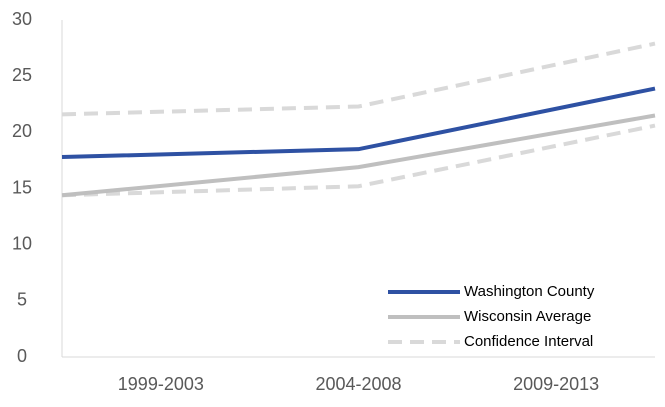  What do you see at coordinates (529, 291) in the screenshot?
I see `legend-label: Washington County` at bounding box center [529, 291].